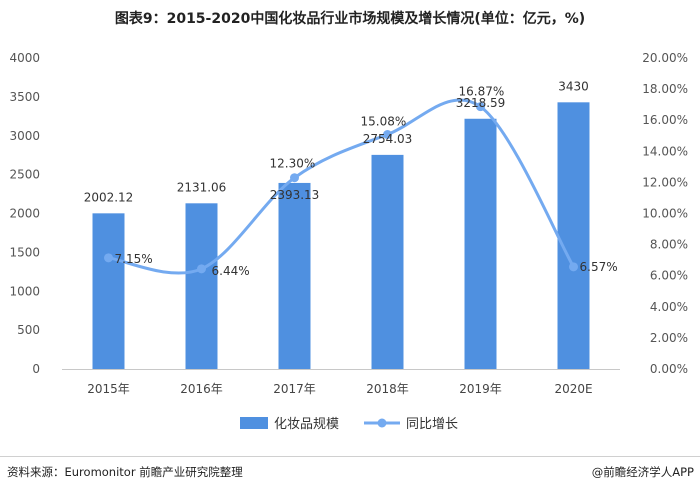 Image resolution: width=700 pixels, height=486 pixels. Describe the element at coordinates (432, 424) in the screenshot. I see `legend-line-label: 同比增长` at that location.